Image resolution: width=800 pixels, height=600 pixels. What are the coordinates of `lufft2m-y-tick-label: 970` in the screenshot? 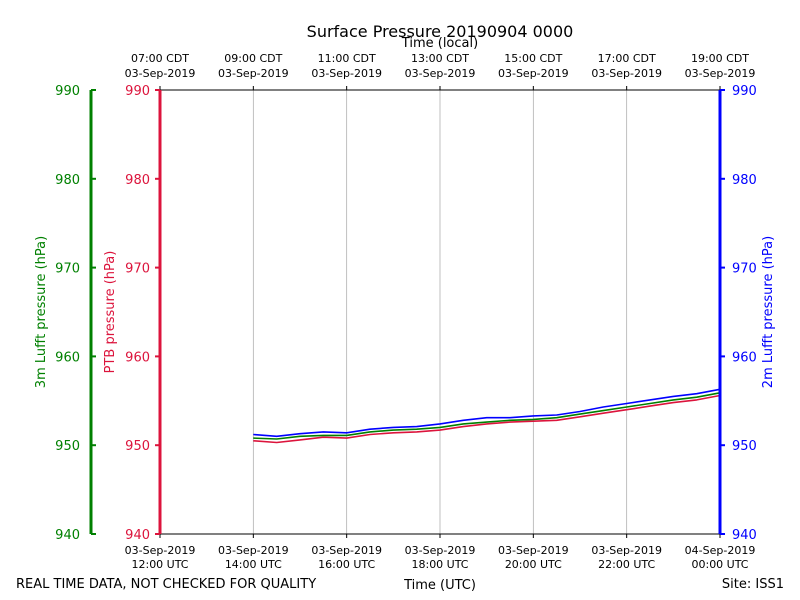 It's located at (744, 269).